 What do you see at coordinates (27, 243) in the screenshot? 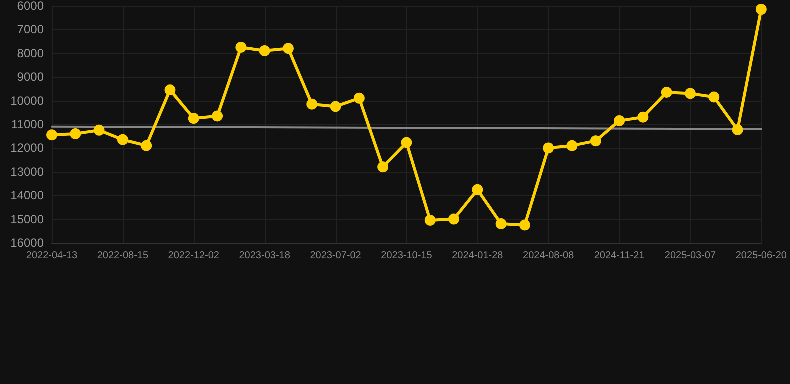
I see `y-tick-label: 16000` at bounding box center [27, 243].